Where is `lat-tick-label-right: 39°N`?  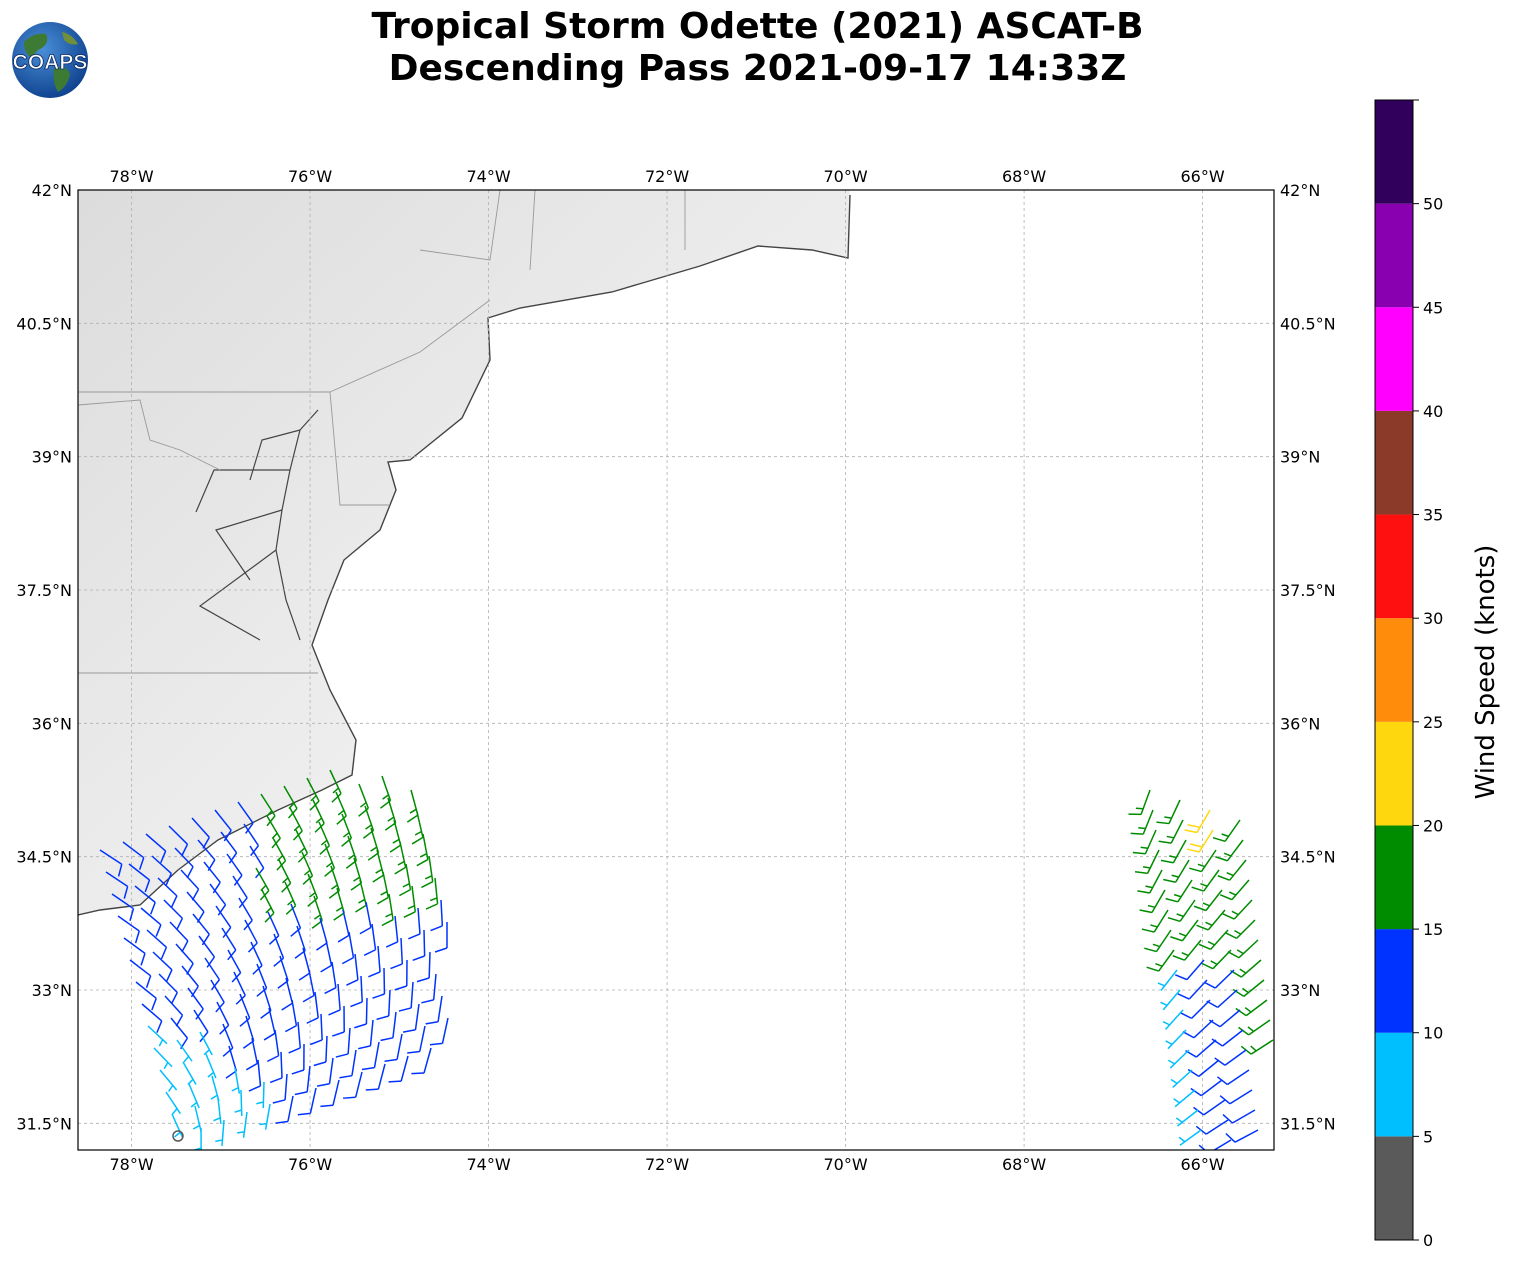 lat-tick-label-right: 39°N is located at coordinates (1300, 457).